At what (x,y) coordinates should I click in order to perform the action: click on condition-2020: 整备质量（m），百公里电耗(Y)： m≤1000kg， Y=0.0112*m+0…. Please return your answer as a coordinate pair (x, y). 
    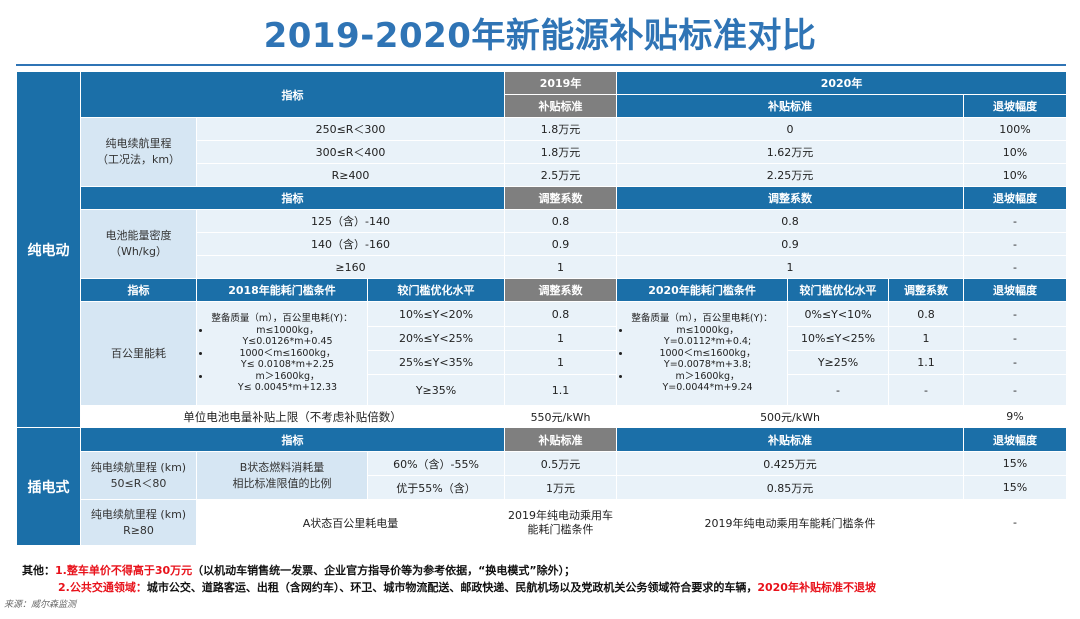
    Looking at the image, I should click on (702, 353).